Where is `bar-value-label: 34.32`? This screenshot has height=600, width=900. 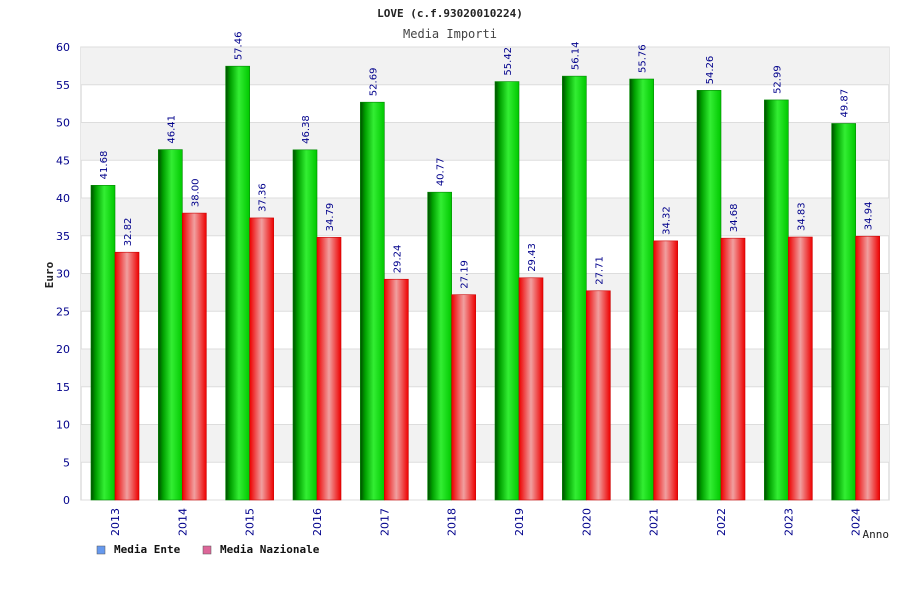 bar-value-label: 34.32 is located at coordinates (667, 220).